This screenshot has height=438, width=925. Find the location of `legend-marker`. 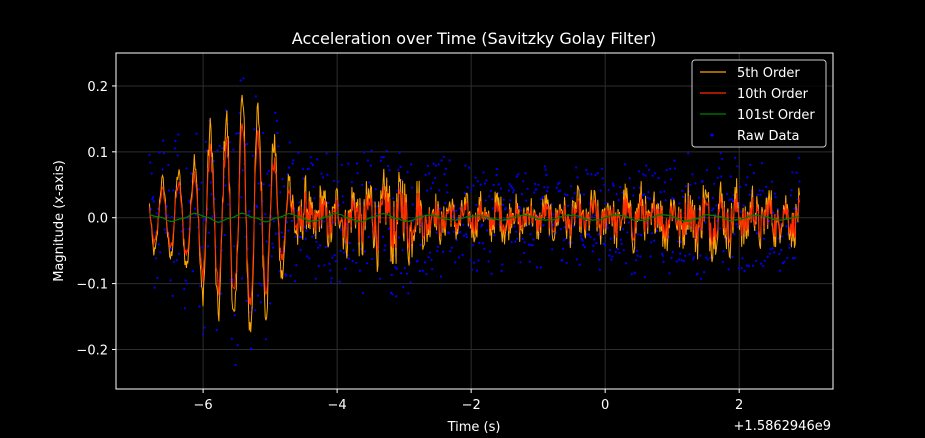

legend-marker is located at coordinates (712, 135).